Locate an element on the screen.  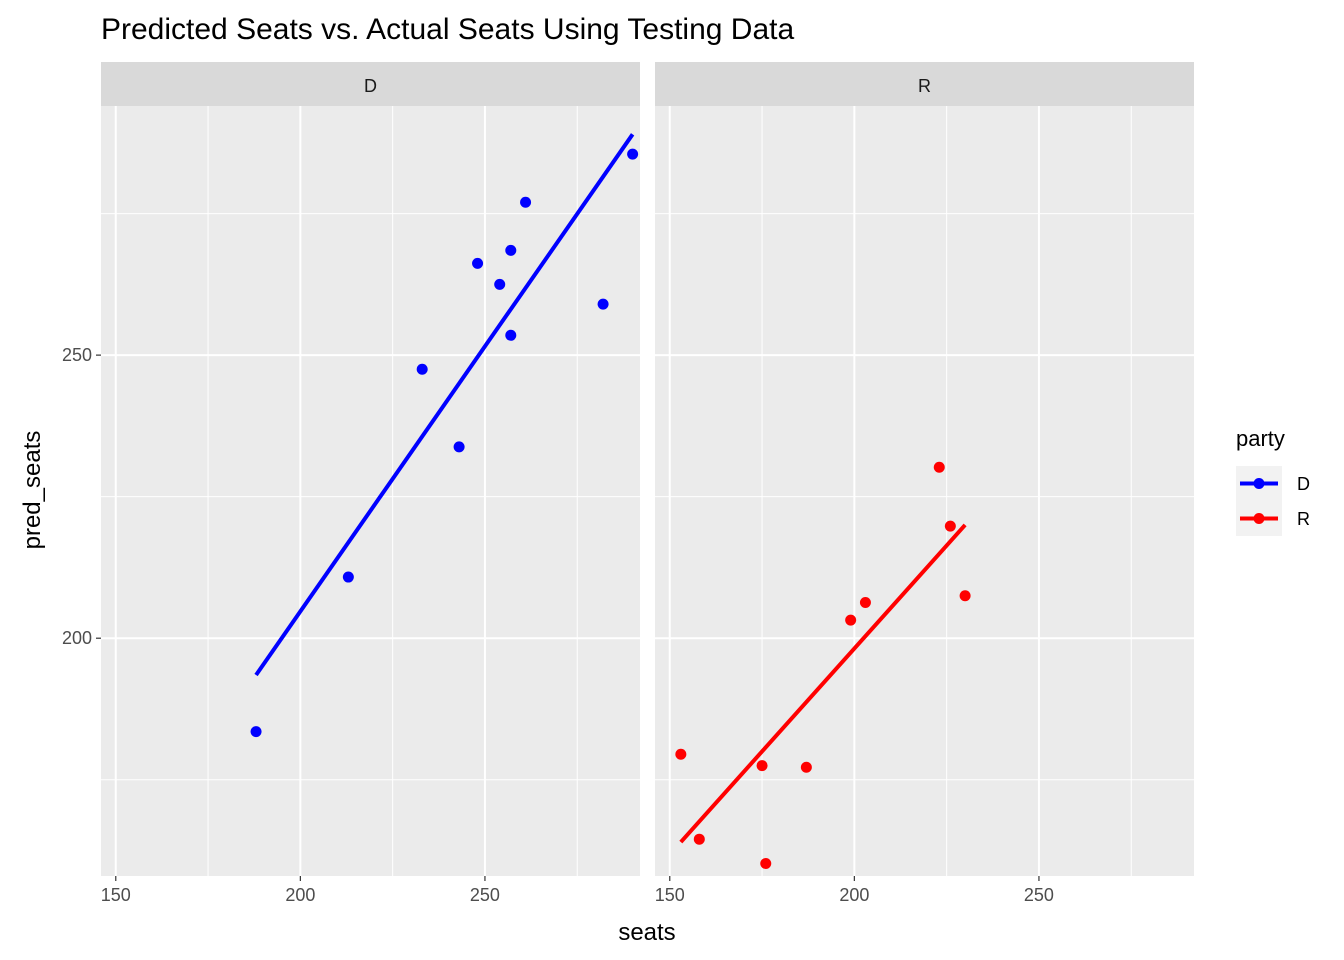
legend: party DR is located at coordinates (1273, 481).